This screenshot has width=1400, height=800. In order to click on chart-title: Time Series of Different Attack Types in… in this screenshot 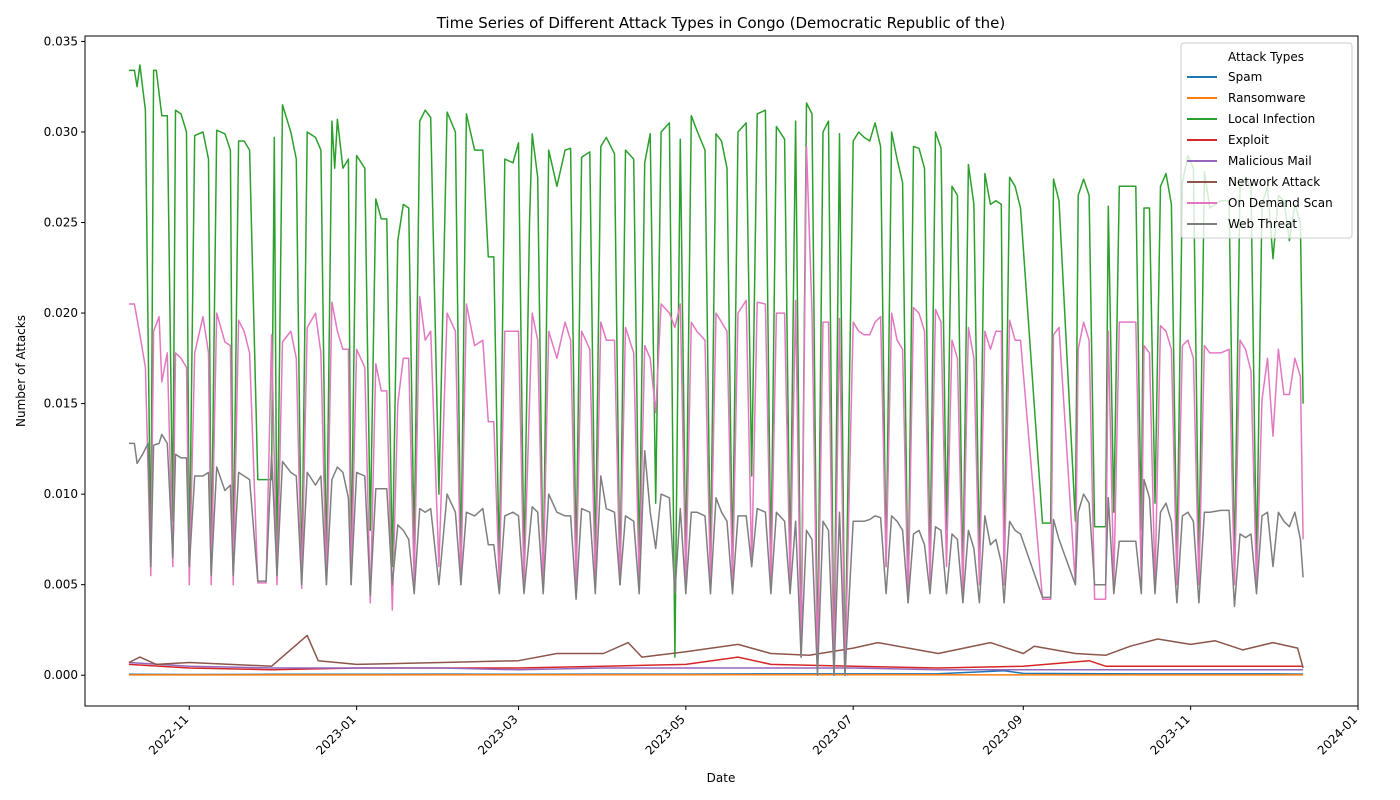, I will do `click(721, 23)`.